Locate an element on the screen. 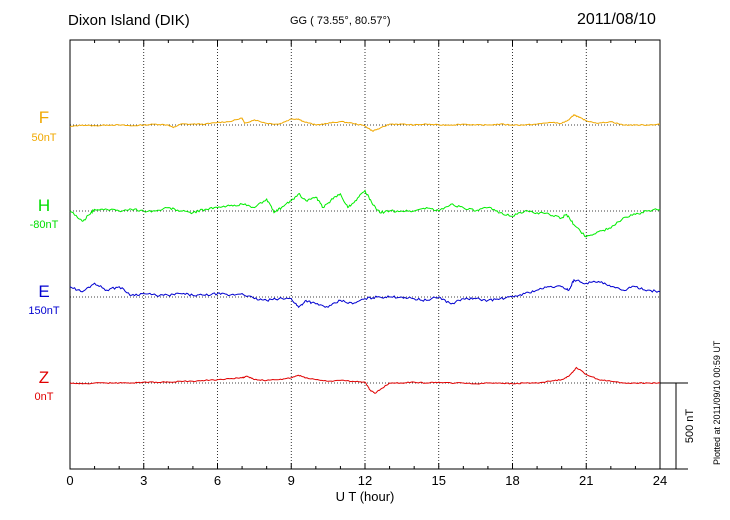 This screenshot has width=730, height=520. tick-label-x-3: 3 is located at coordinates (143, 480).